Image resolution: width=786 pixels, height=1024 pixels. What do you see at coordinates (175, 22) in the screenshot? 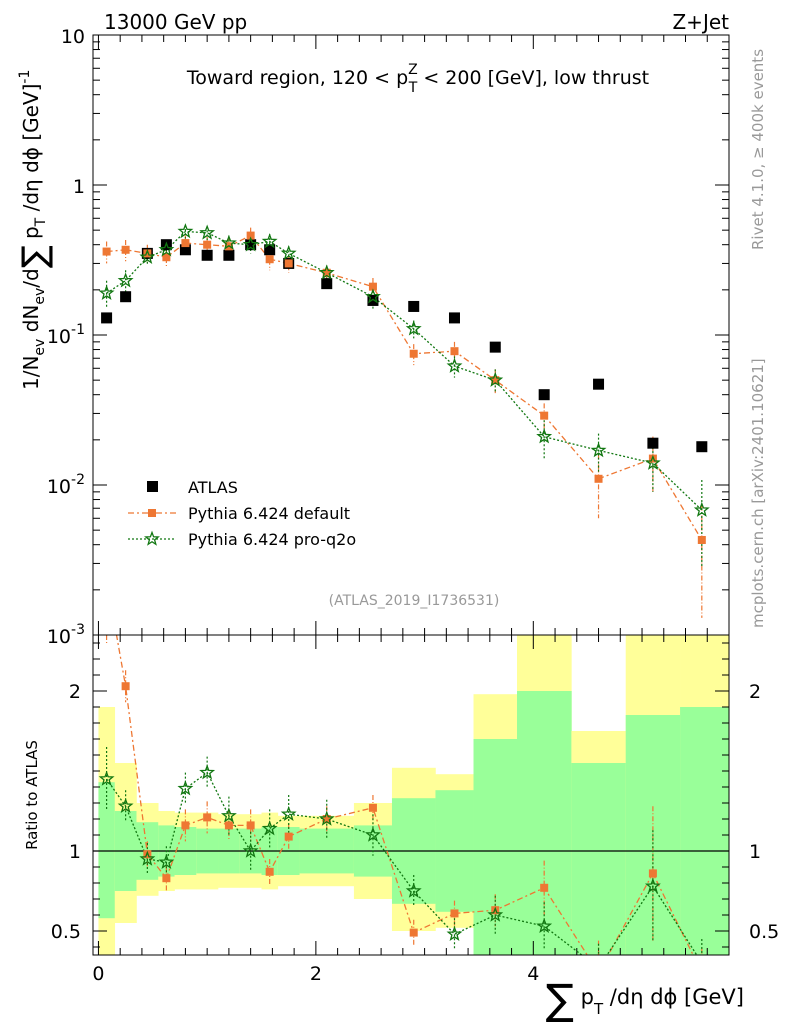
I see `energy-label: 13000 GeV pp` at bounding box center [175, 22].